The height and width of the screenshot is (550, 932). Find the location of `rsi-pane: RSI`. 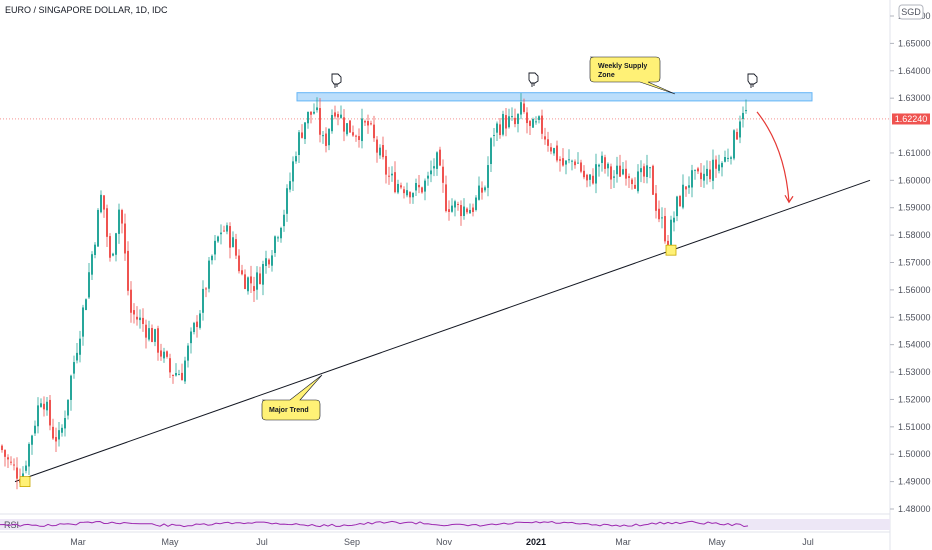

rsi-pane: RSI is located at coordinates (445, 524).